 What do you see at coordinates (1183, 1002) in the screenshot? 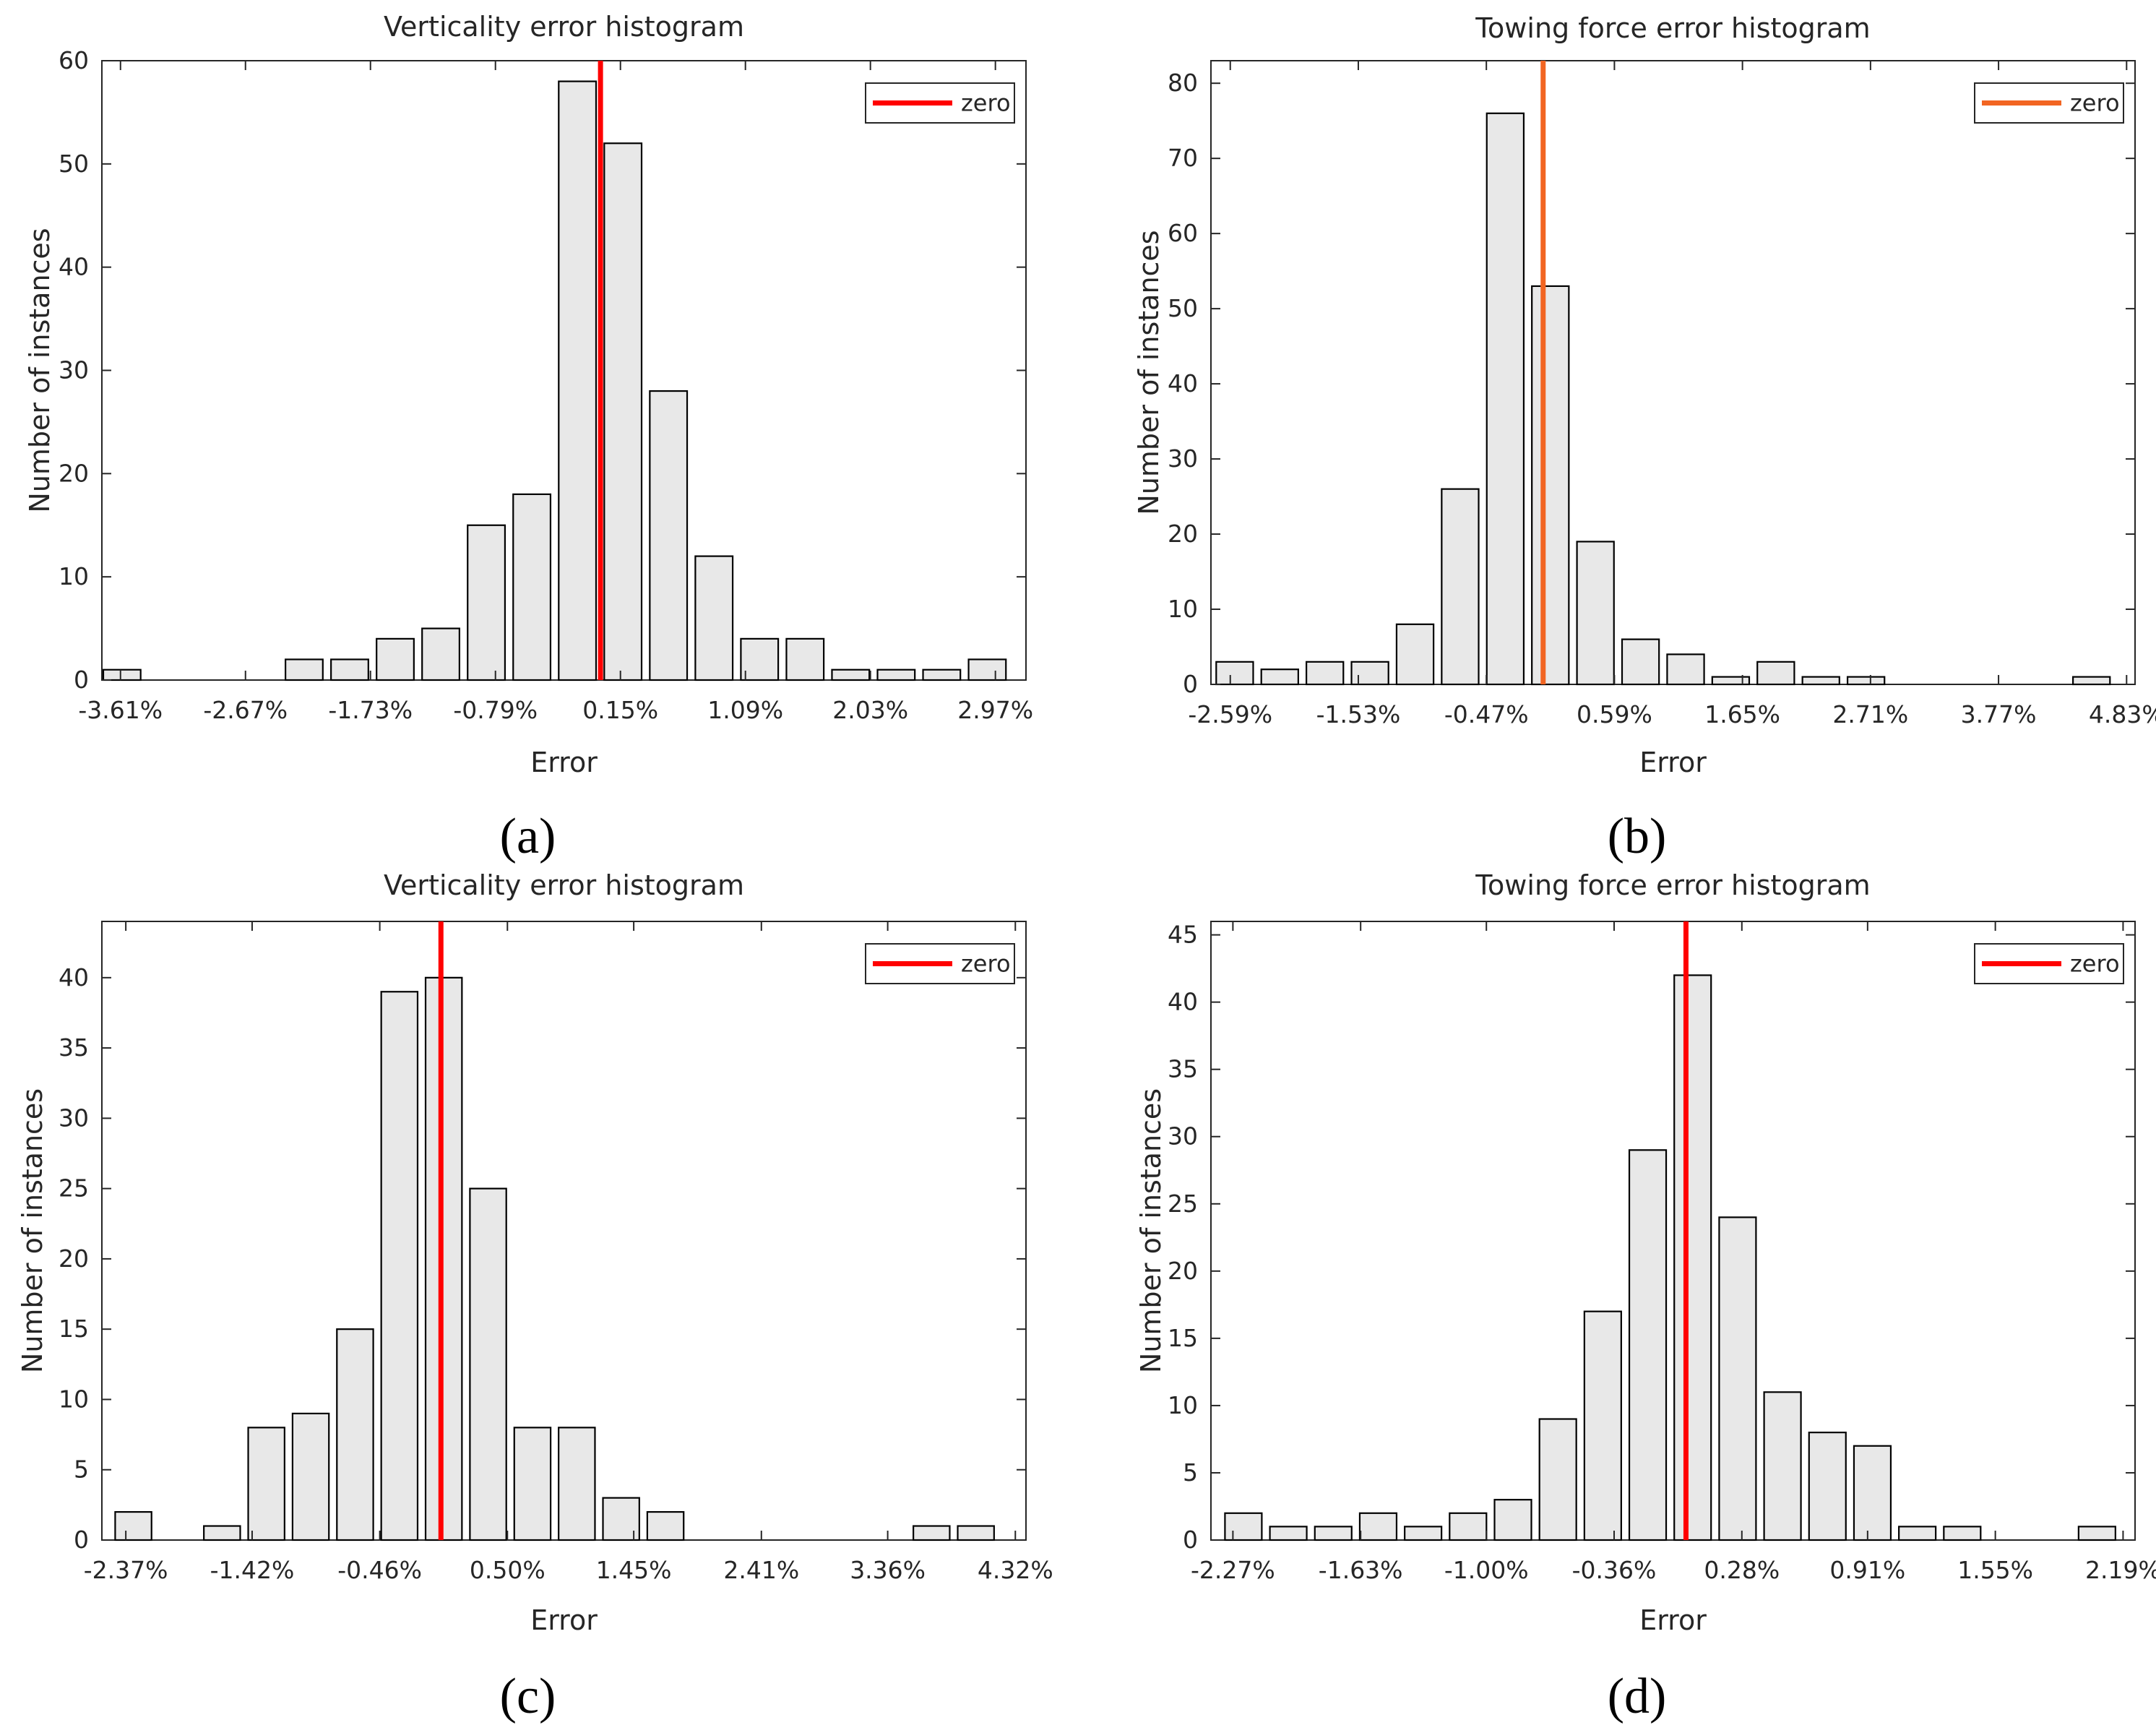
I see `y-tick-label: 40` at bounding box center [1183, 1002].